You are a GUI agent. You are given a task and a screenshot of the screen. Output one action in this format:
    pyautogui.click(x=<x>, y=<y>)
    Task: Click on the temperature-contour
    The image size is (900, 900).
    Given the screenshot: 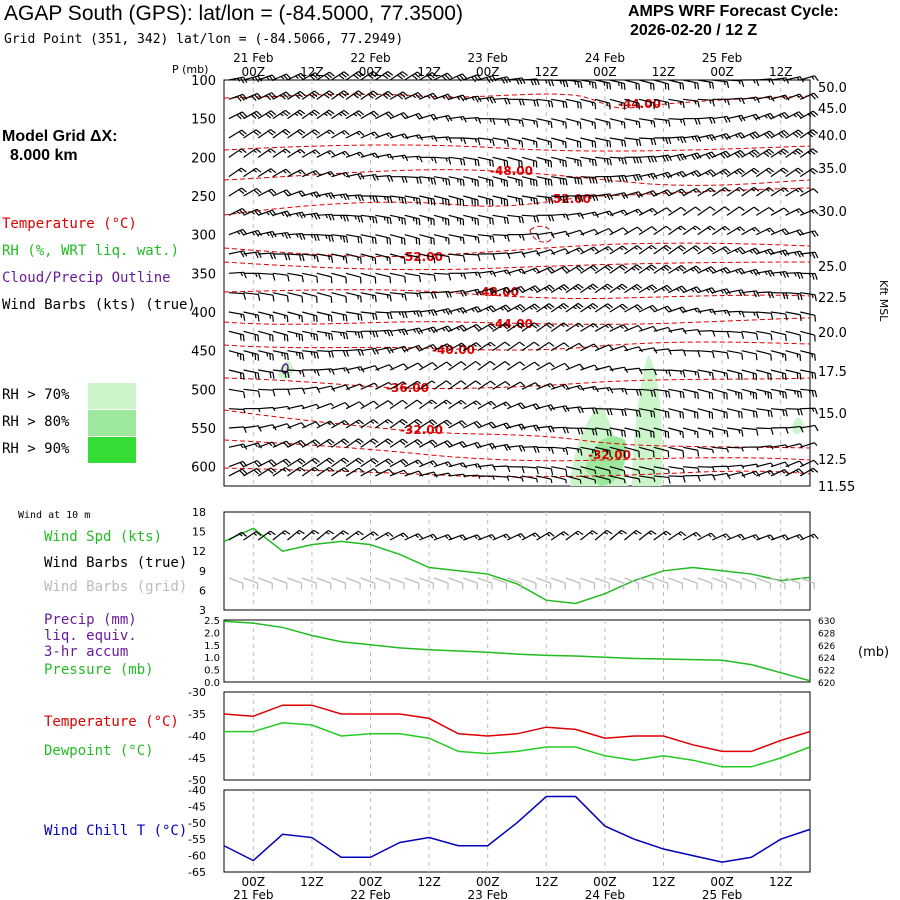 What is the action you would take?
    pyautogui.click(x=517, y=321)
    